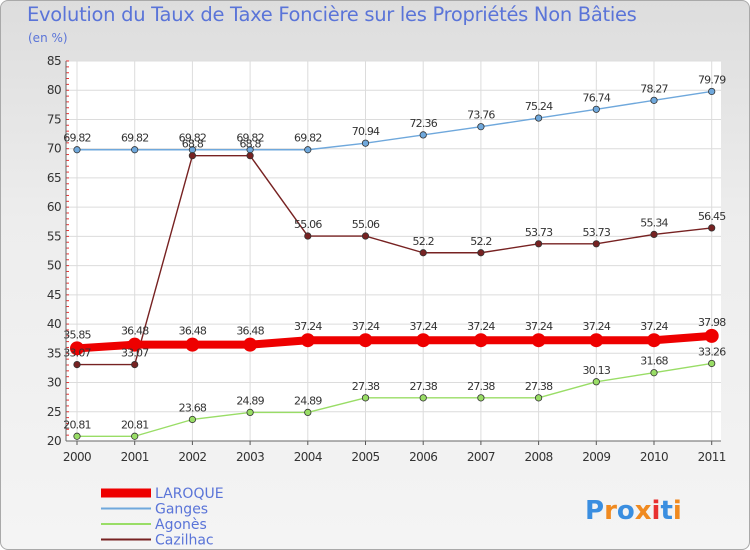 This screenshot has height=550, width=750. What do you see at coordinates (610, 511) in the screenshot?
I see `logo-letter: r` at bounding box center [610, 511].